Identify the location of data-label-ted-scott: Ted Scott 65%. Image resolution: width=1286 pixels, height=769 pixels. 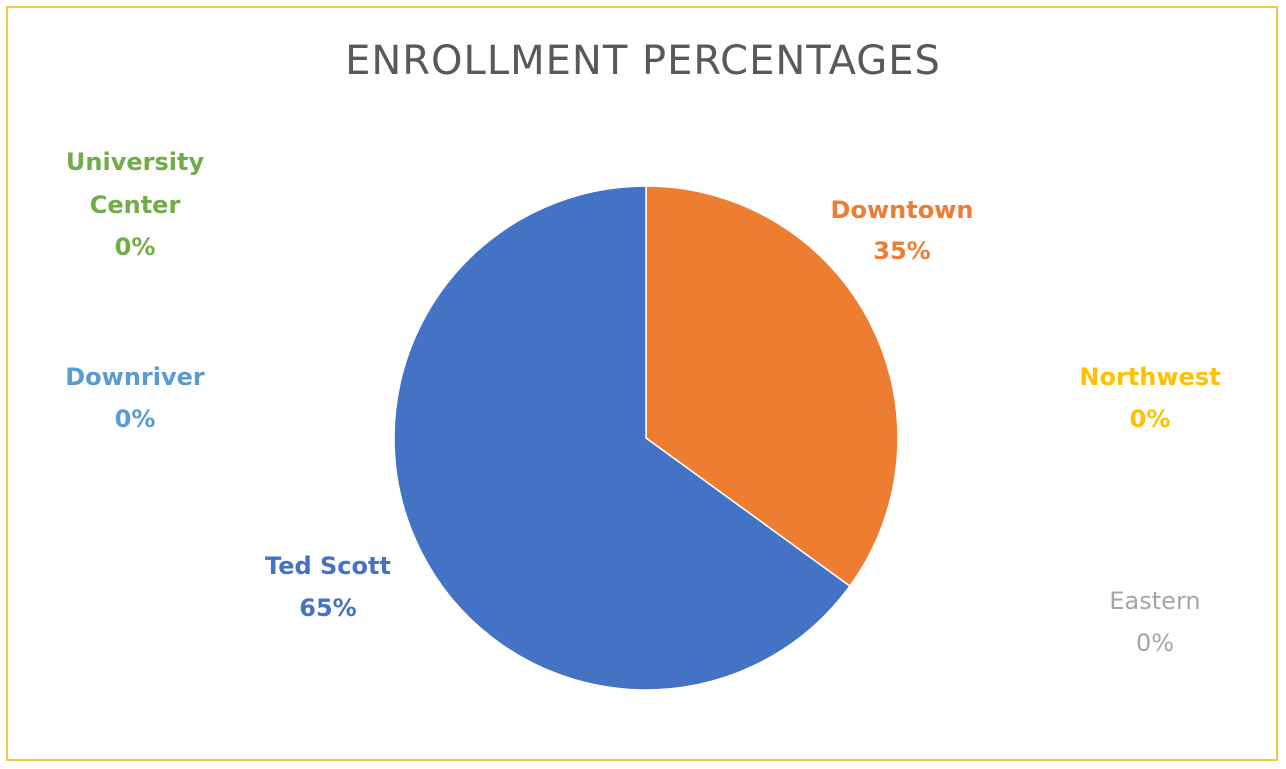
(328, 587).